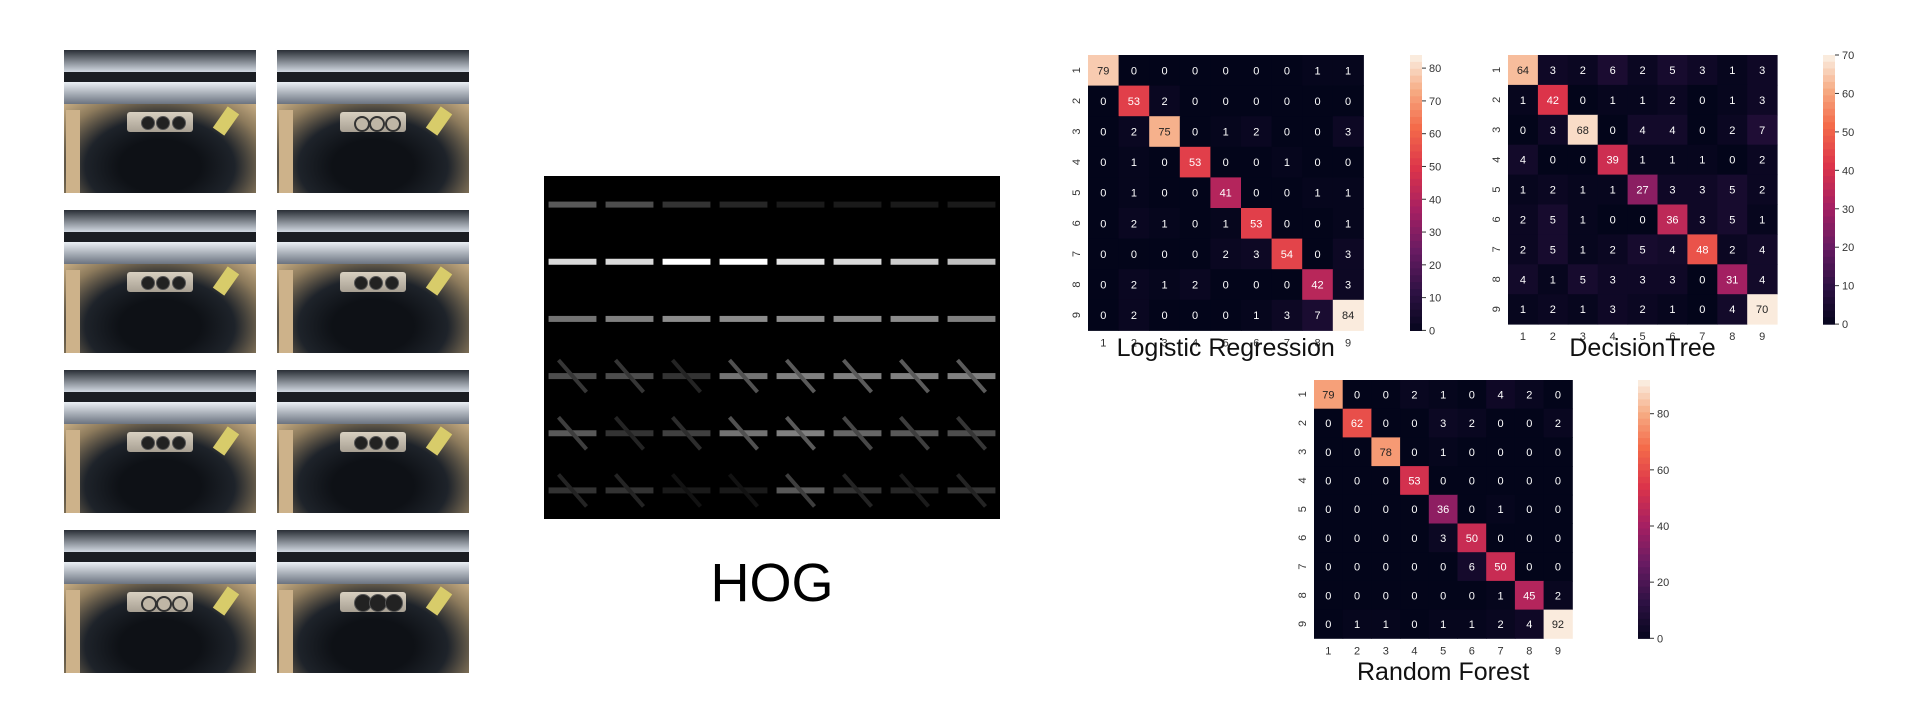 This screenshot has height=720, width=1920. I want to click on logistic-regression-y-tick: 7, so click(1077, 254).